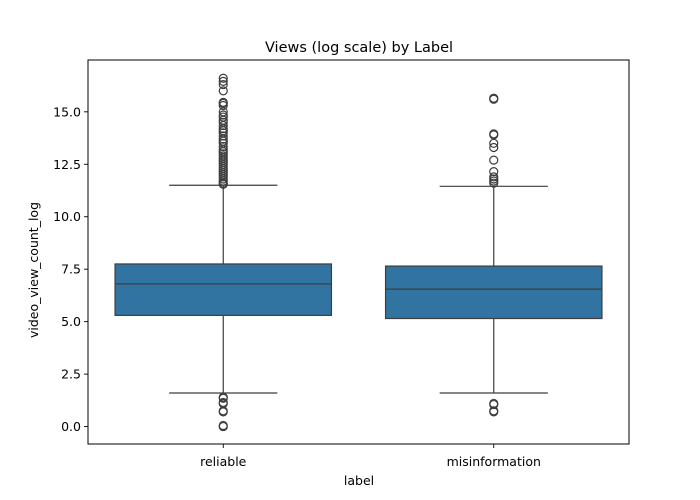  I want to click on y-axis-label: video_view_count_log, so click(33, 270).